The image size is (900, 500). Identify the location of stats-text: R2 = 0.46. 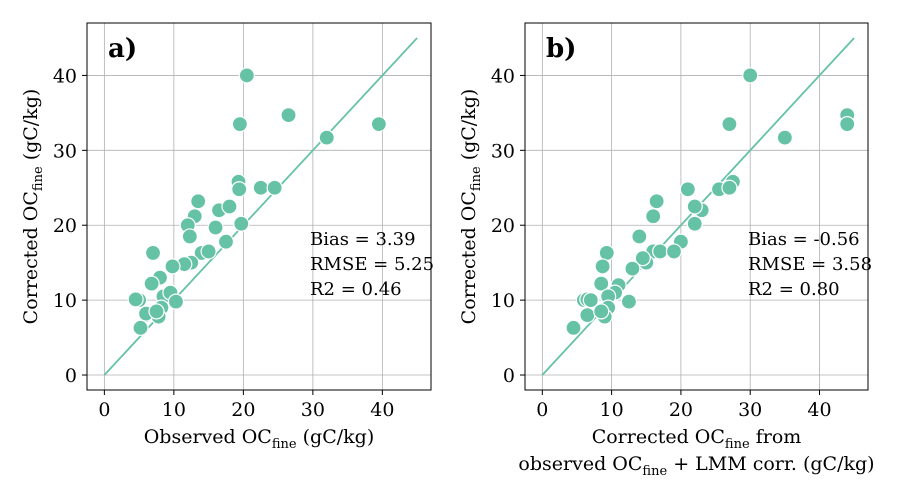
(356, 289).